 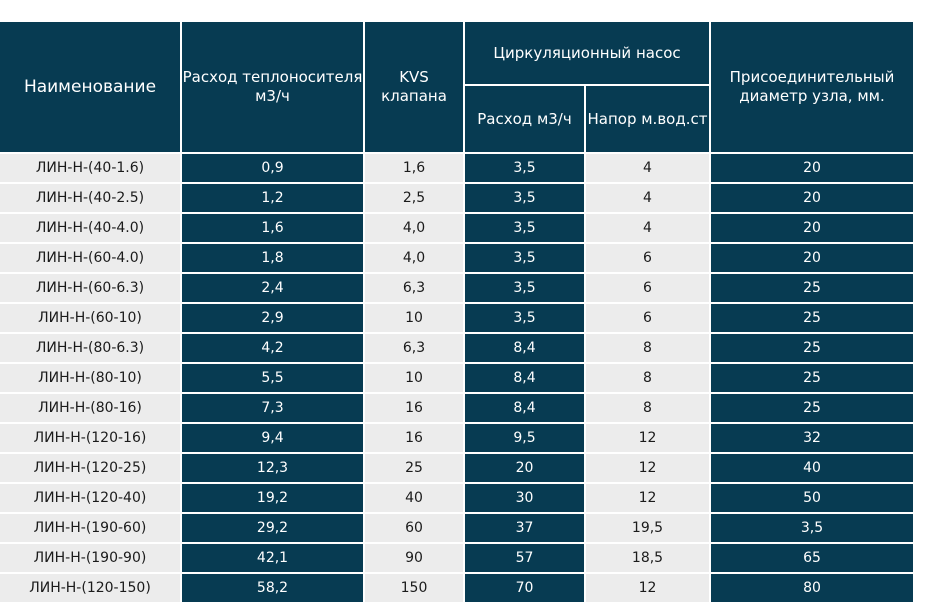 What do you see at coordinates (415, 588) in the screenshot?
I see `cell-kvs: 150` at bounding box center [415, 588].